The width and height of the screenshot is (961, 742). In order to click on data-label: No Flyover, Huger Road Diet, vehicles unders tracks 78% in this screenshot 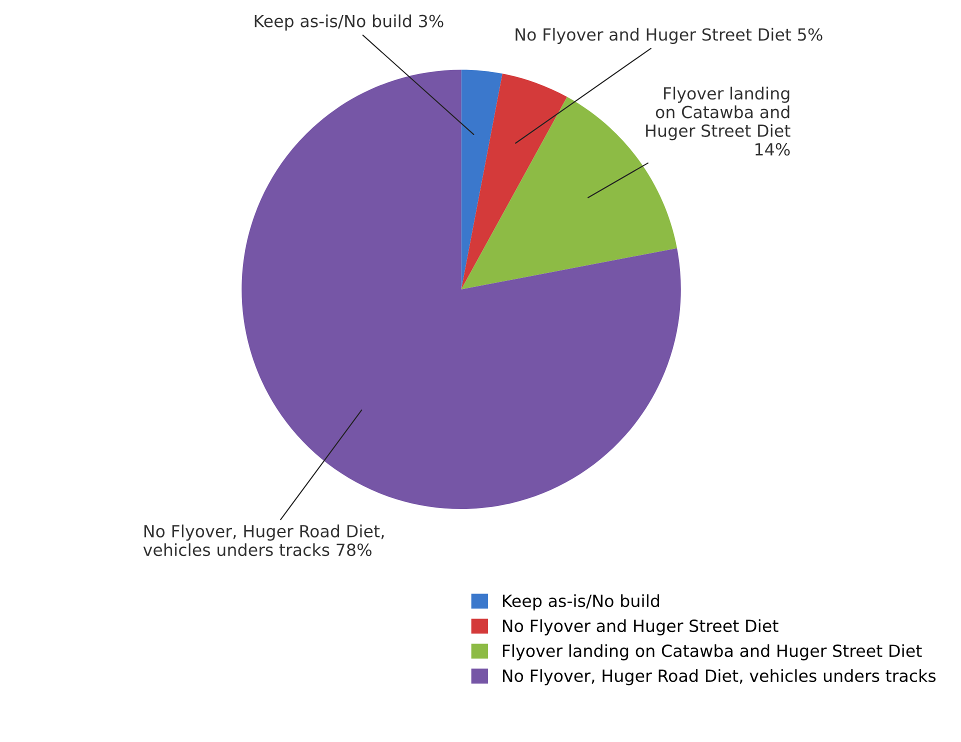, I will do `click(263, 540)`.